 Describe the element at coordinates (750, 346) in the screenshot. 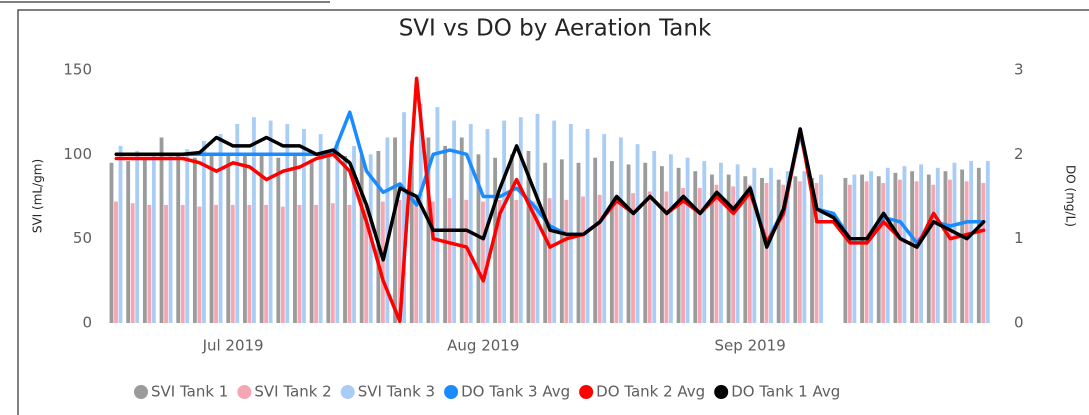

I see `x-tick-label: Sep 2019` at that location.